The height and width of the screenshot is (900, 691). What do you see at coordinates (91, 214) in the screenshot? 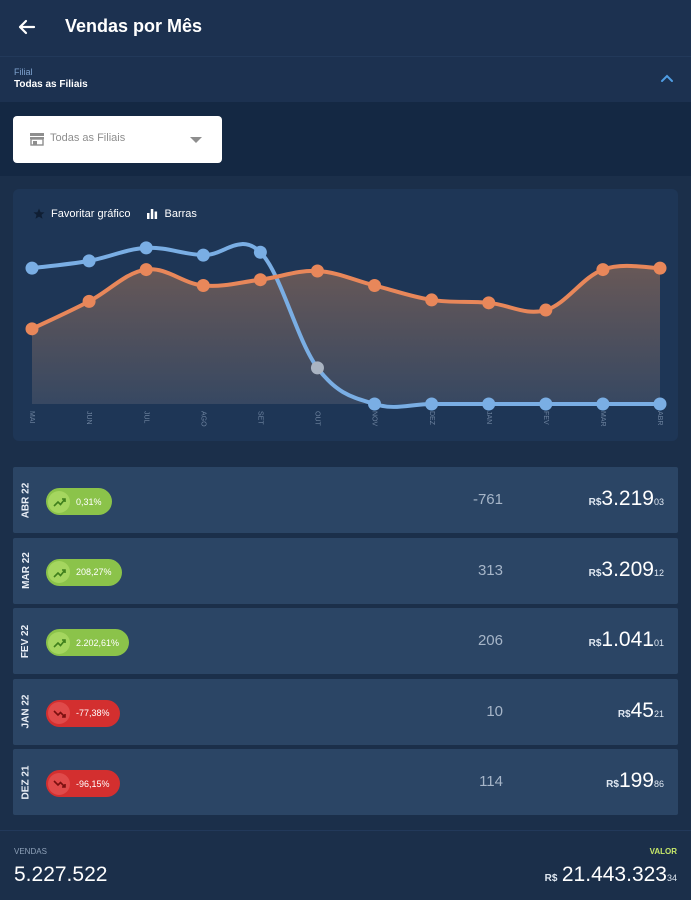
I see `favorite-chart-label: Favoritar gráfico` at bounding box center [91, 214].